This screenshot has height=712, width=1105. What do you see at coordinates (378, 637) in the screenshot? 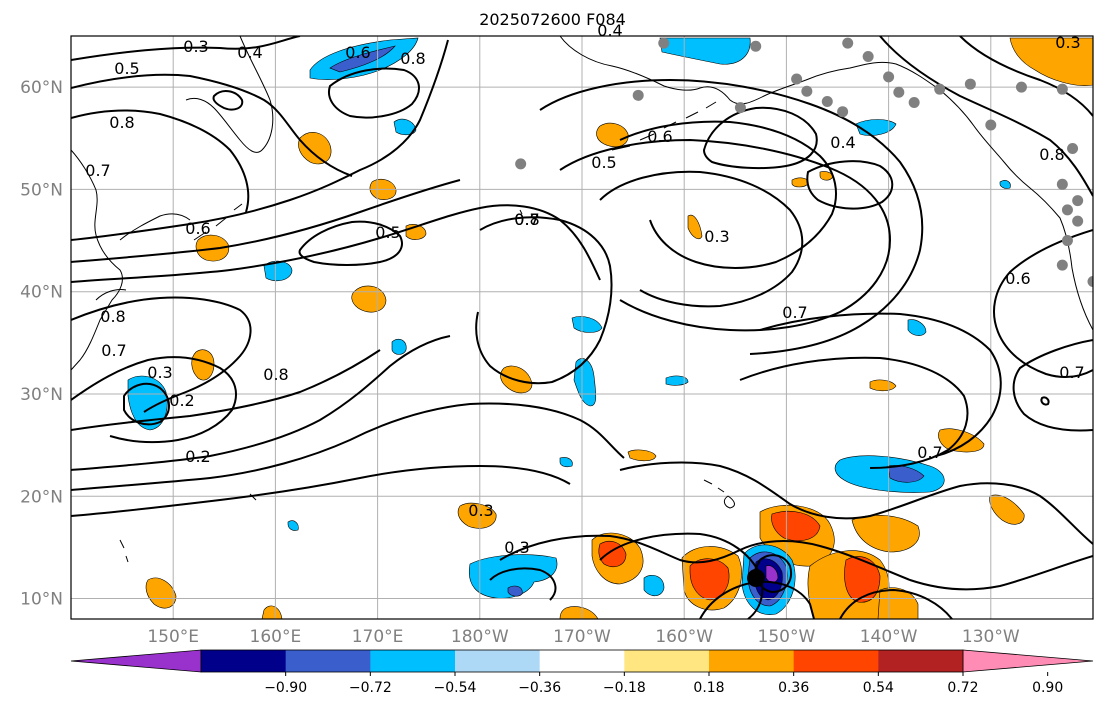
I see `lon-tick-label: 170°E` at bounding box center [378, 637].